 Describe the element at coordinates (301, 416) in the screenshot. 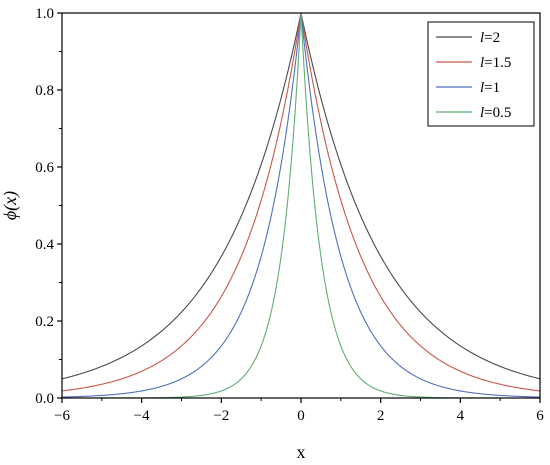

I see `x-tick-label: 0` at that location.